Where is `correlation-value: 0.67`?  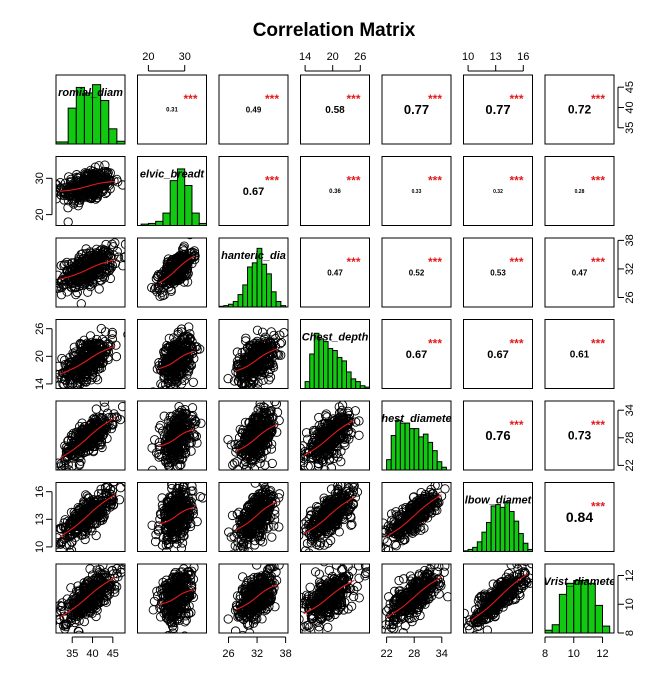
correlation-value: 0.67 is located at coordinates (416, 355).